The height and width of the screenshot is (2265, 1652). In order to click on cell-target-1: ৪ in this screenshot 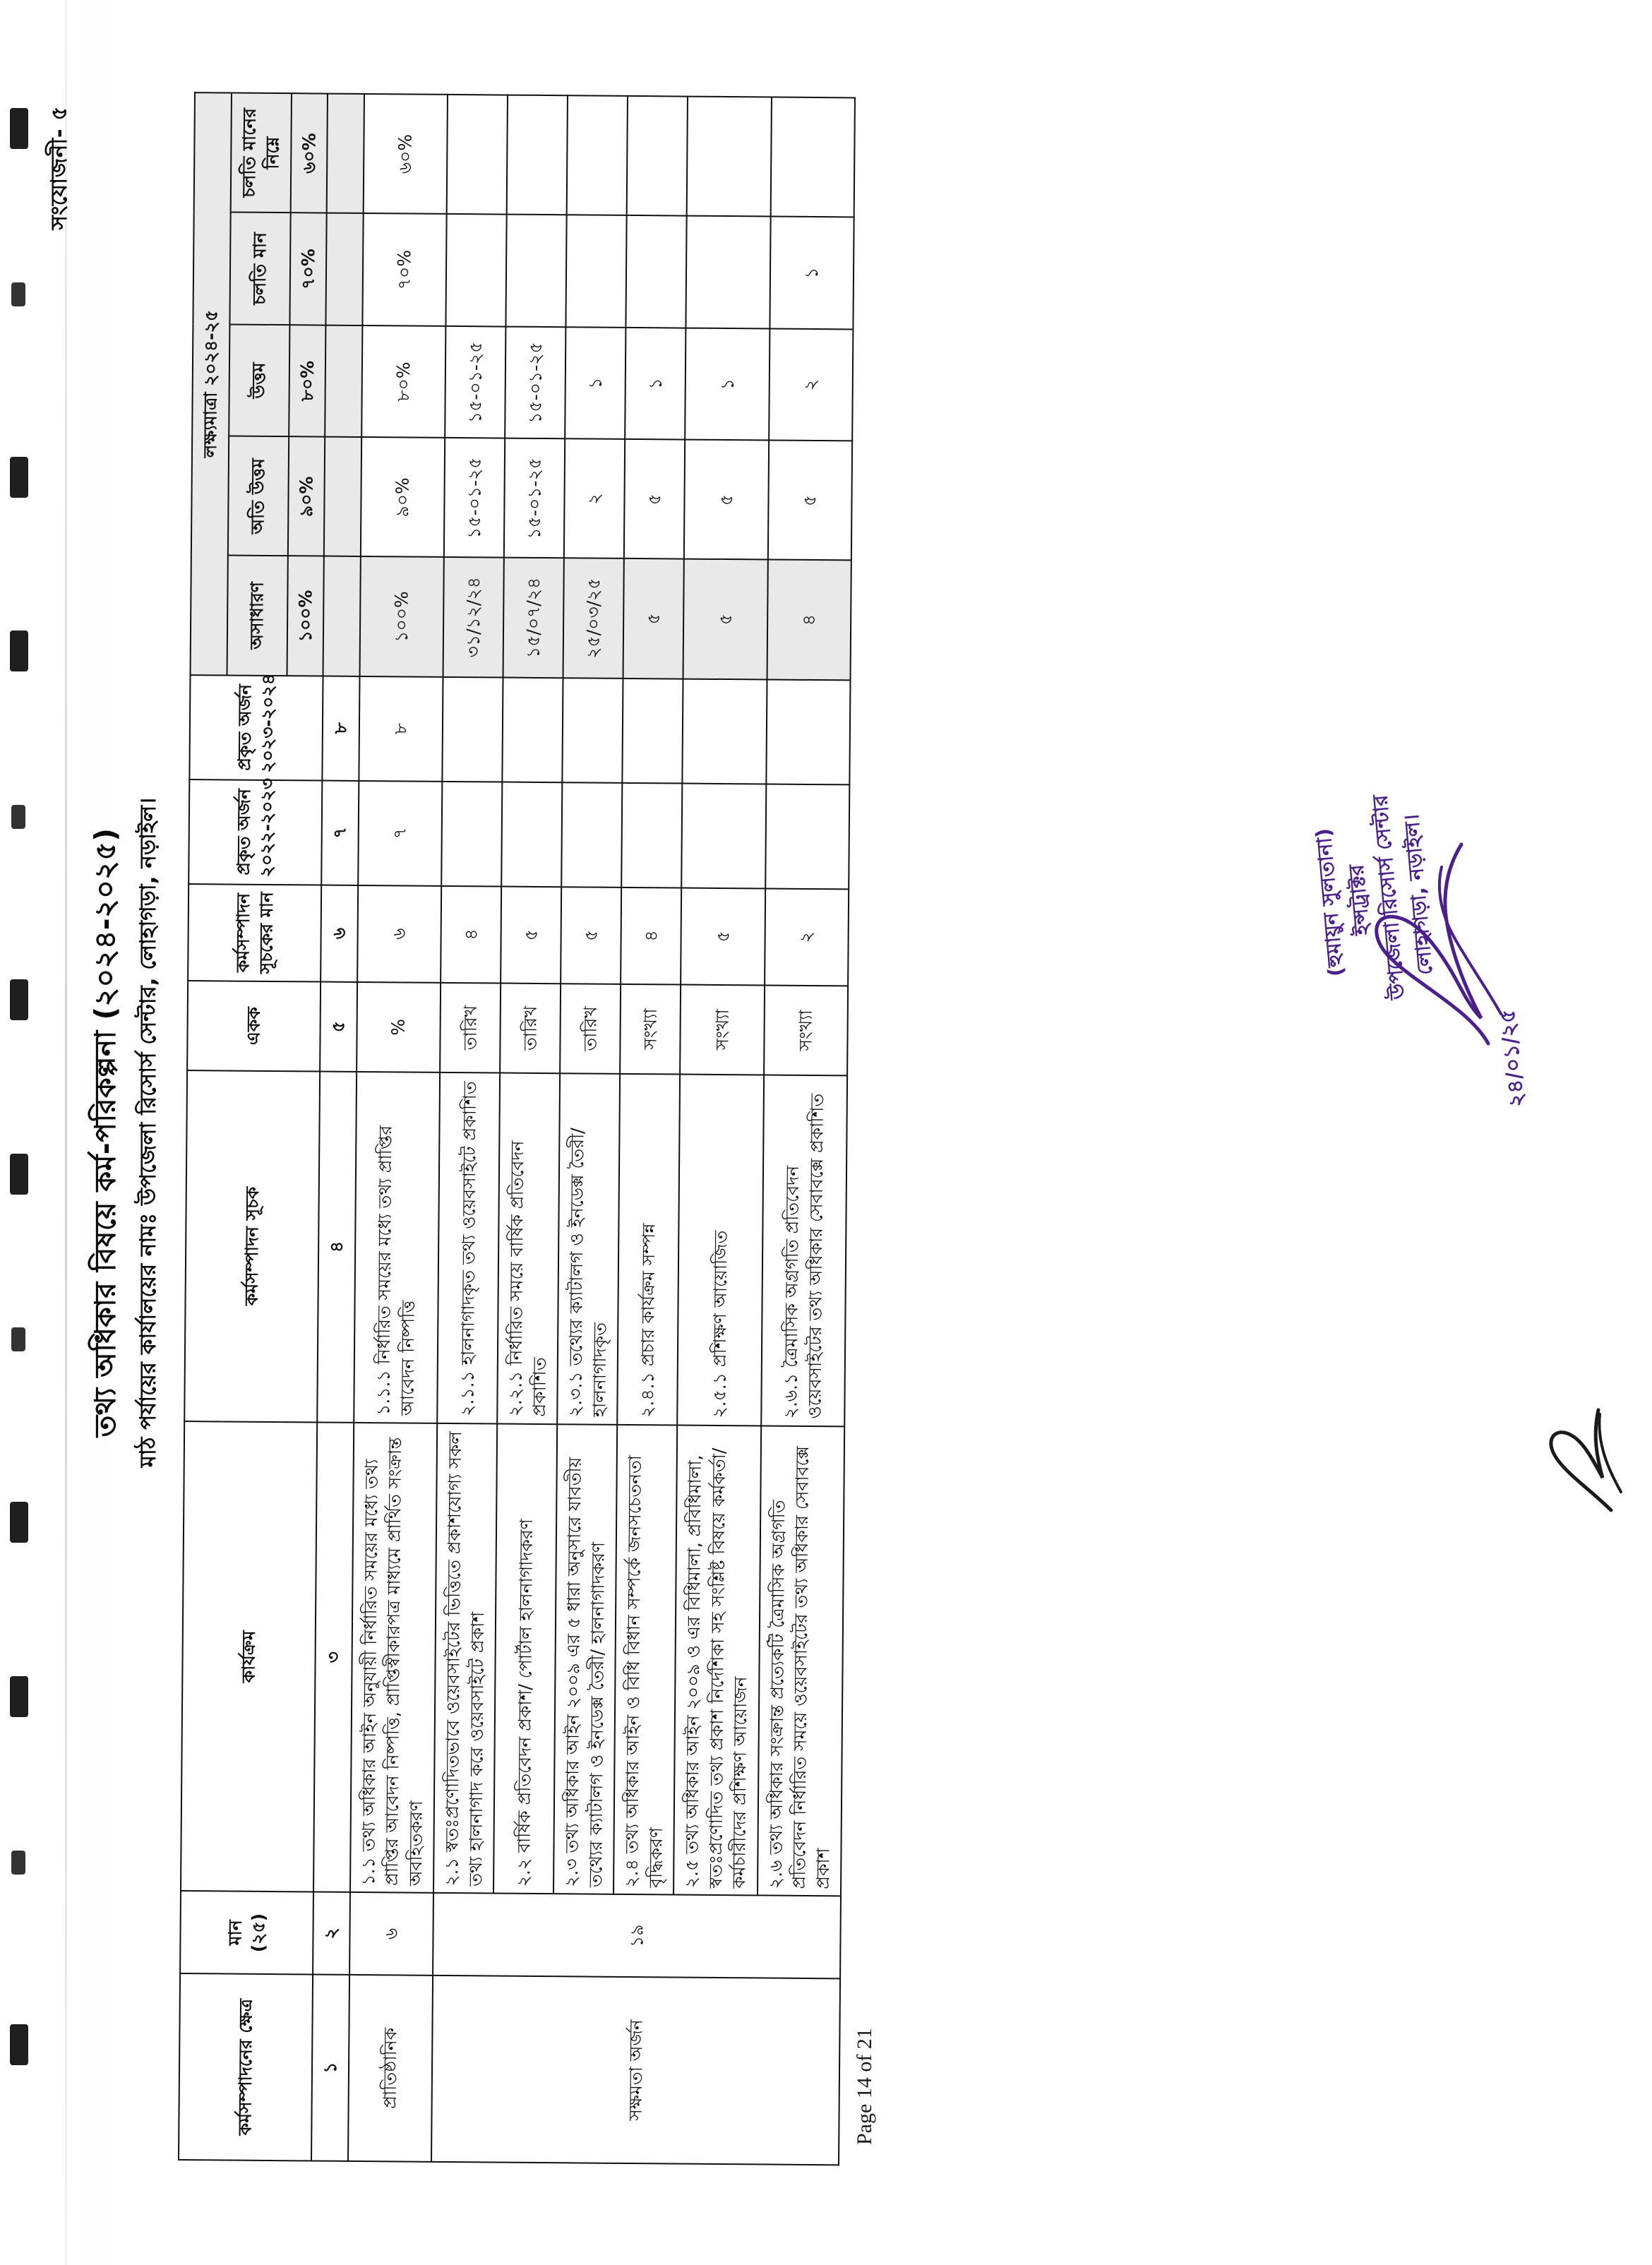, I will do `click(809, 620)`.